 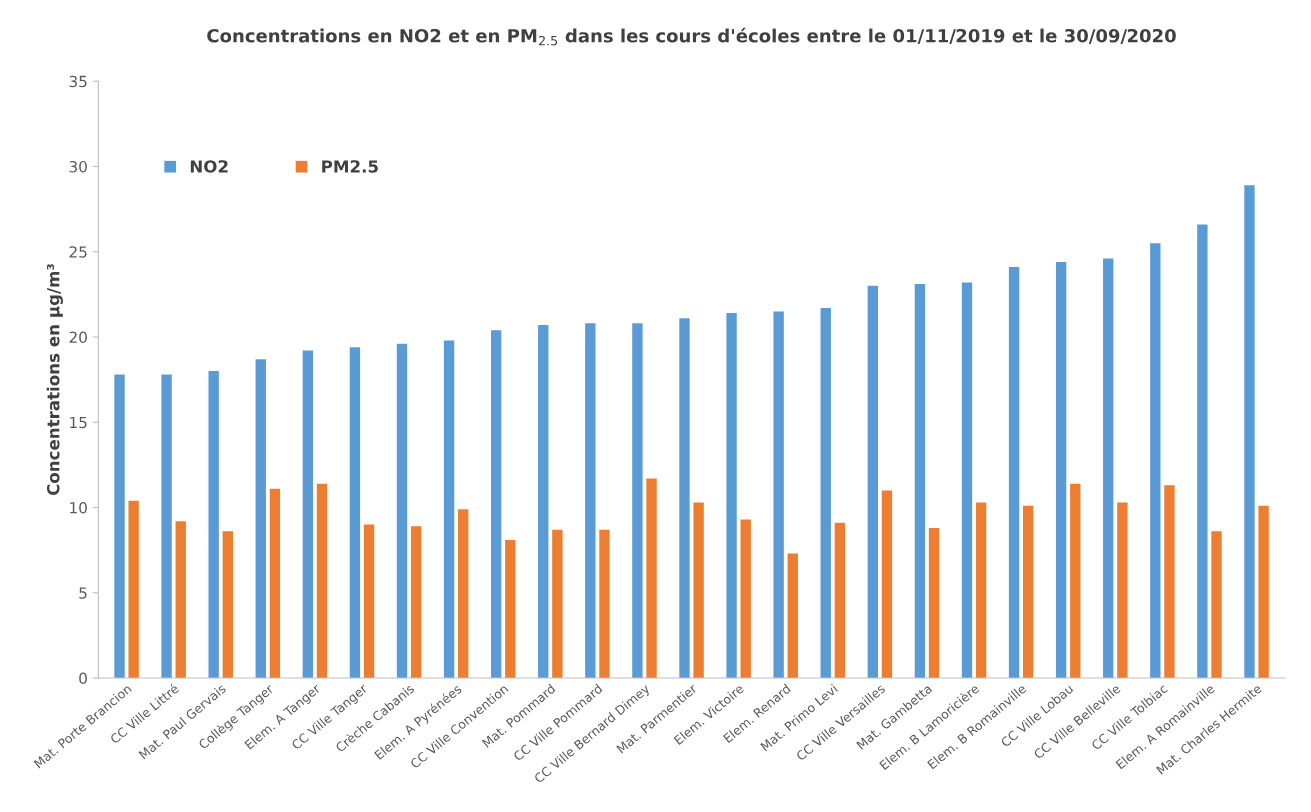 What do you see at coordinates (78, 422) in the screenshot?
I see `y-tick-label: 15` at bounding box center [78, 422].